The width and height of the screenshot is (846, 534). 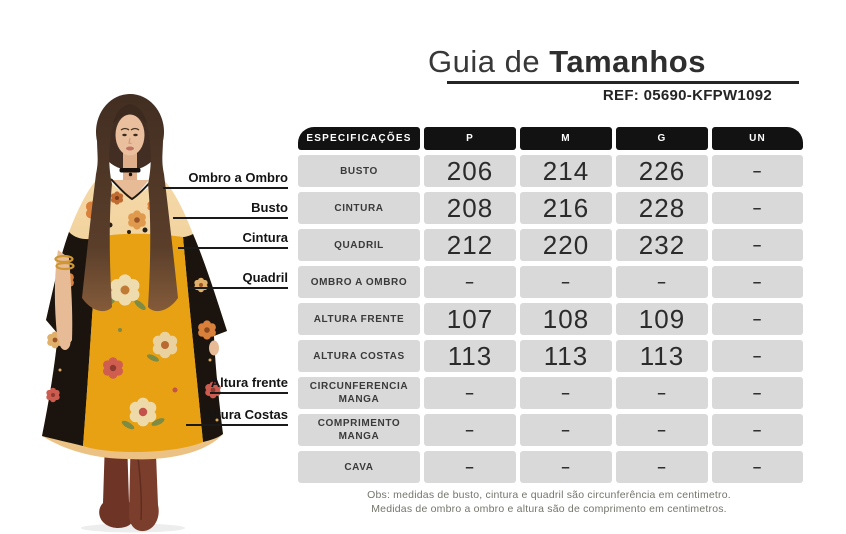 I want to click on value-cell: 226, so click(x=662, y=171).